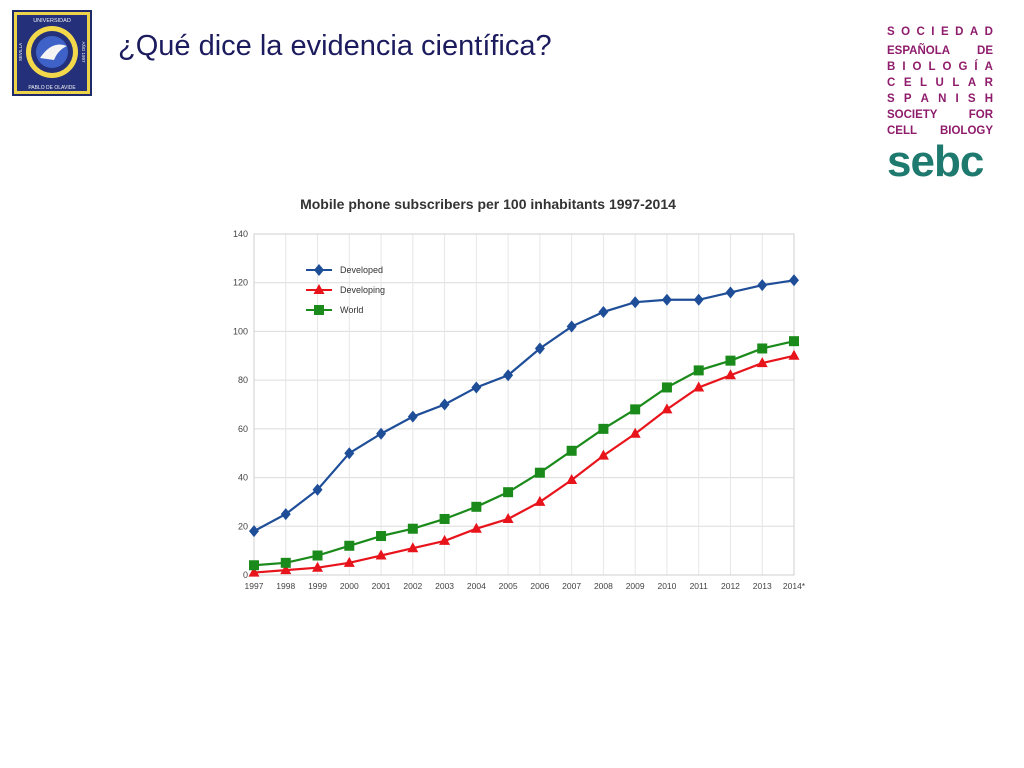 This screenshot has width=1024, height=768. I want to click on x-tick-label: 1999, so click(317, 586).